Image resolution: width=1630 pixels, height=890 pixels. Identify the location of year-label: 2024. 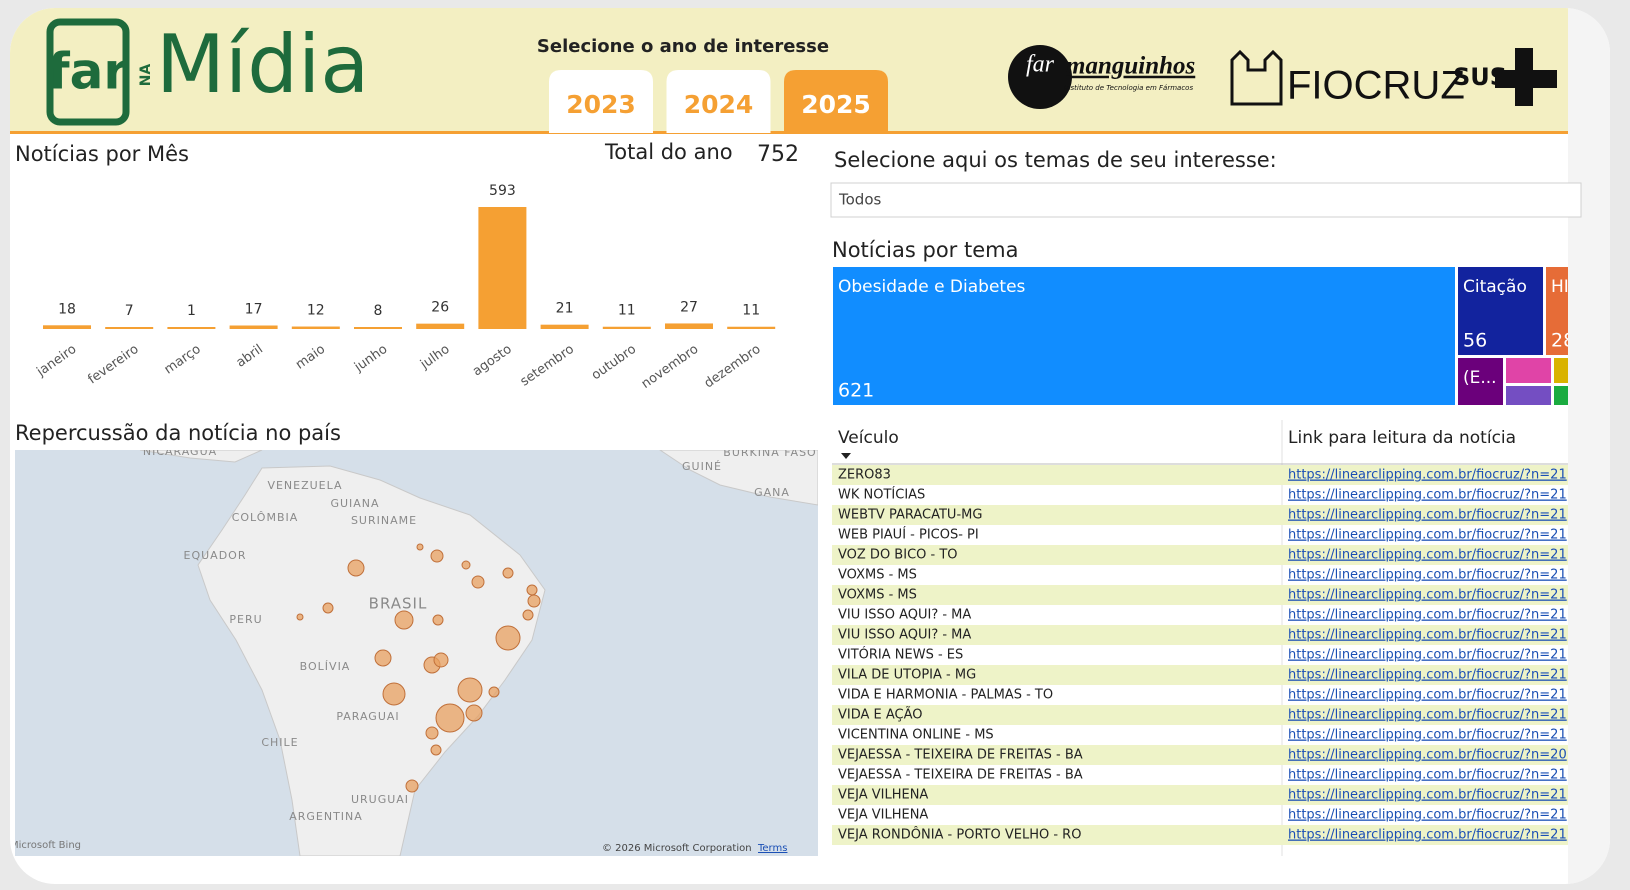
(719, 104).